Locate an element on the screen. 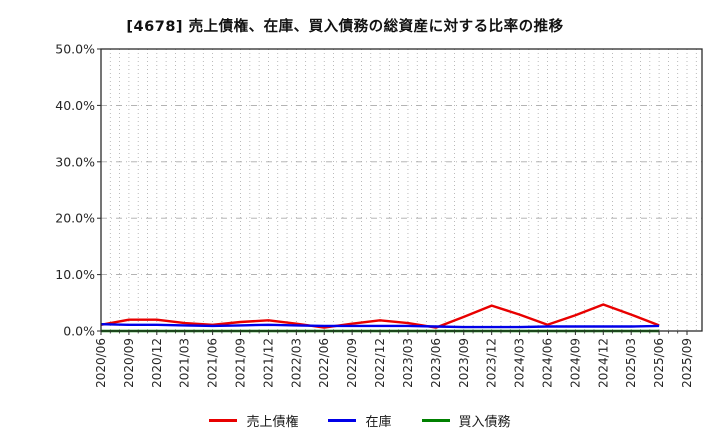 This screenshot has height=440, width=720. x-tick-label: 2025/03 is located at coordinates (631, 363).